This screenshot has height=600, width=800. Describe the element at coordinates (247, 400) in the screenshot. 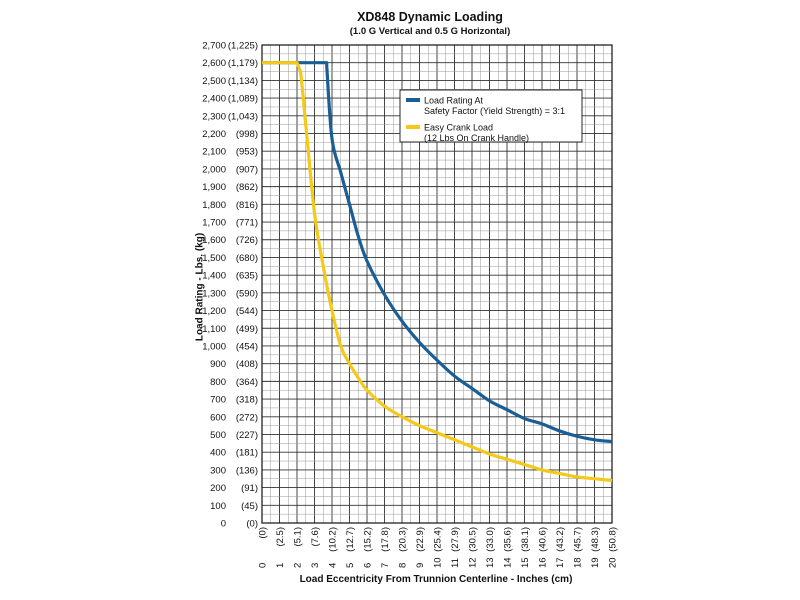

I see `y-tick-label-kg: (318)` at that location.